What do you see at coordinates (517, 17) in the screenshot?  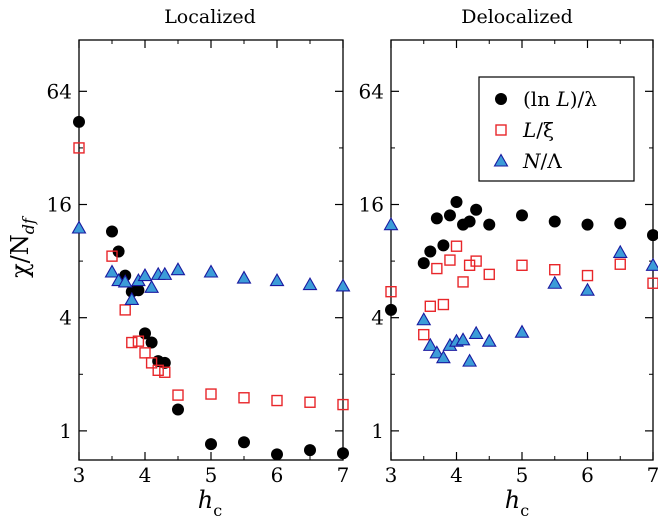 I see `panel-title-delocalized: Delocalized` at bounding box center [517, 17].